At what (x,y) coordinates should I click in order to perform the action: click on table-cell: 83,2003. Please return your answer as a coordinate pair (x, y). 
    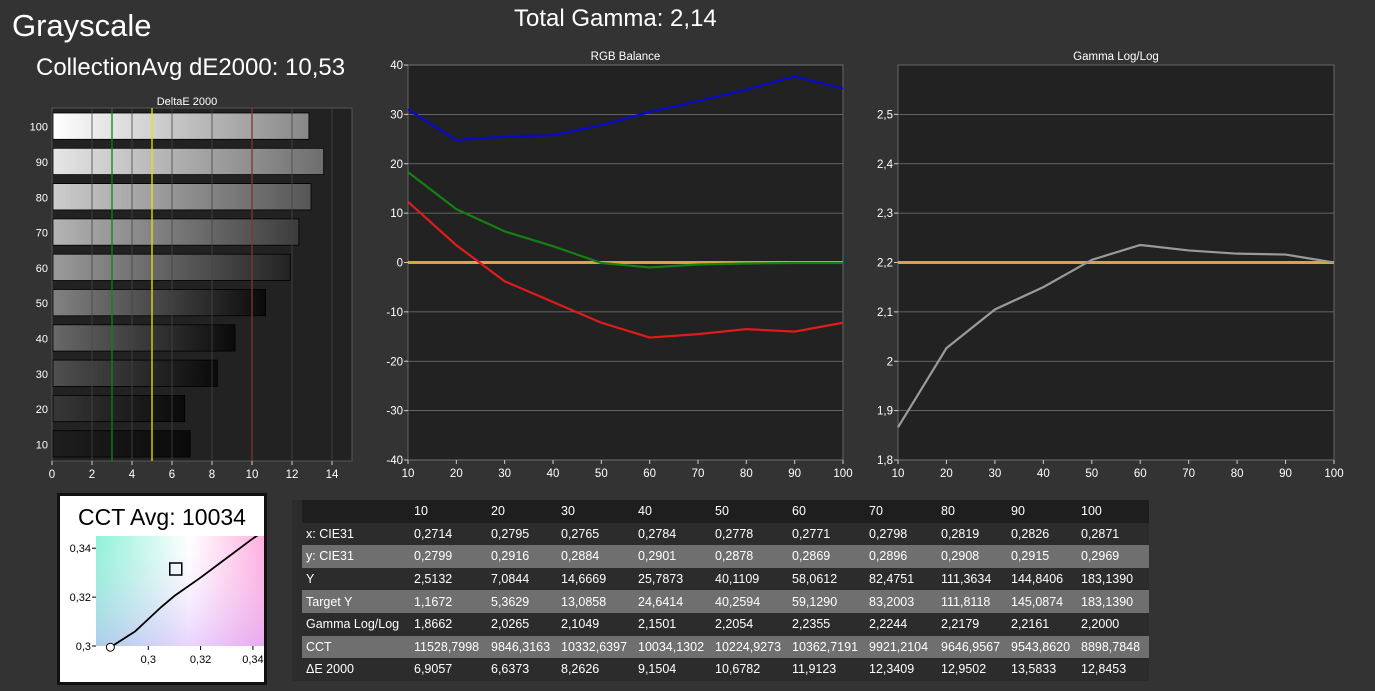
    Looking at the image, I should click on (892, 601).